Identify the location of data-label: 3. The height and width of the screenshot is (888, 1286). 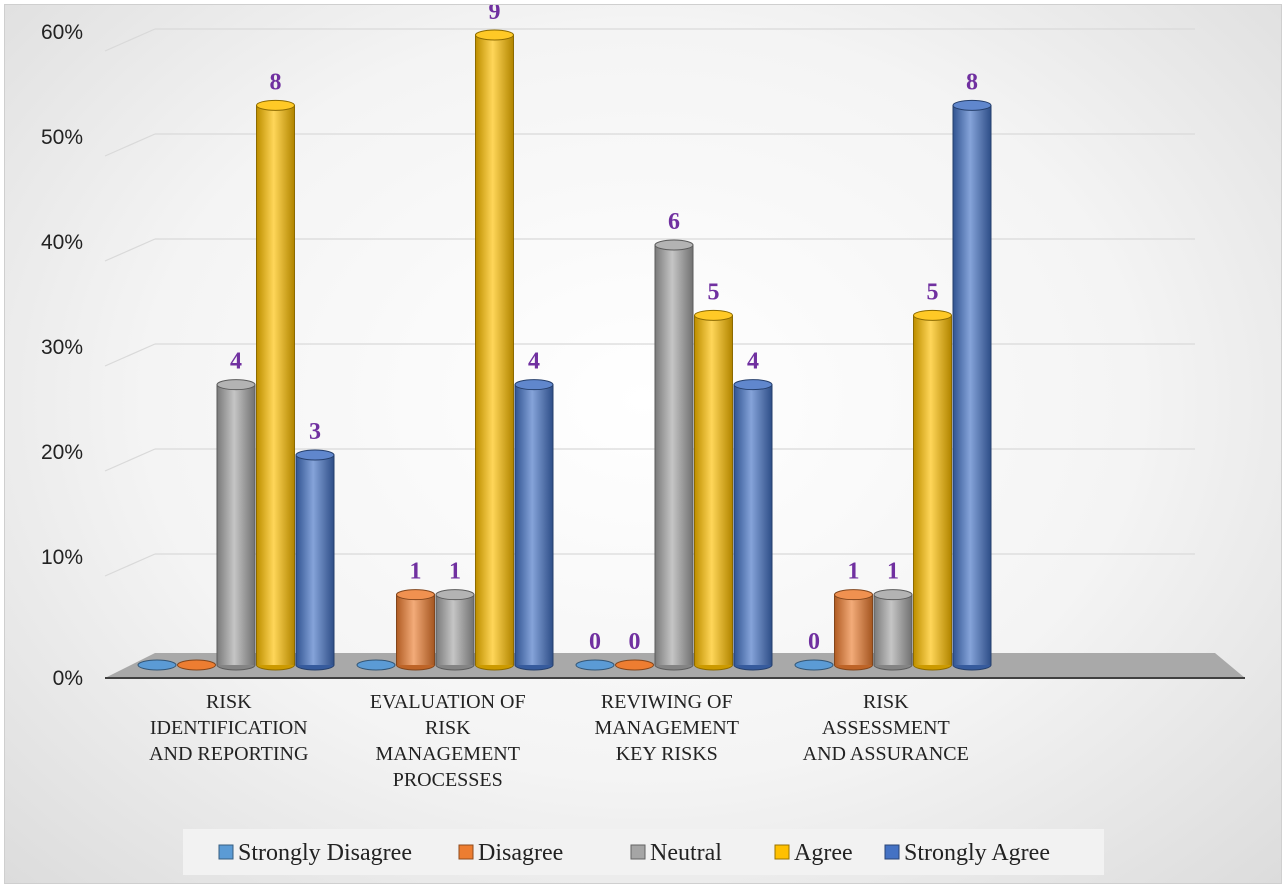
(315, 432).